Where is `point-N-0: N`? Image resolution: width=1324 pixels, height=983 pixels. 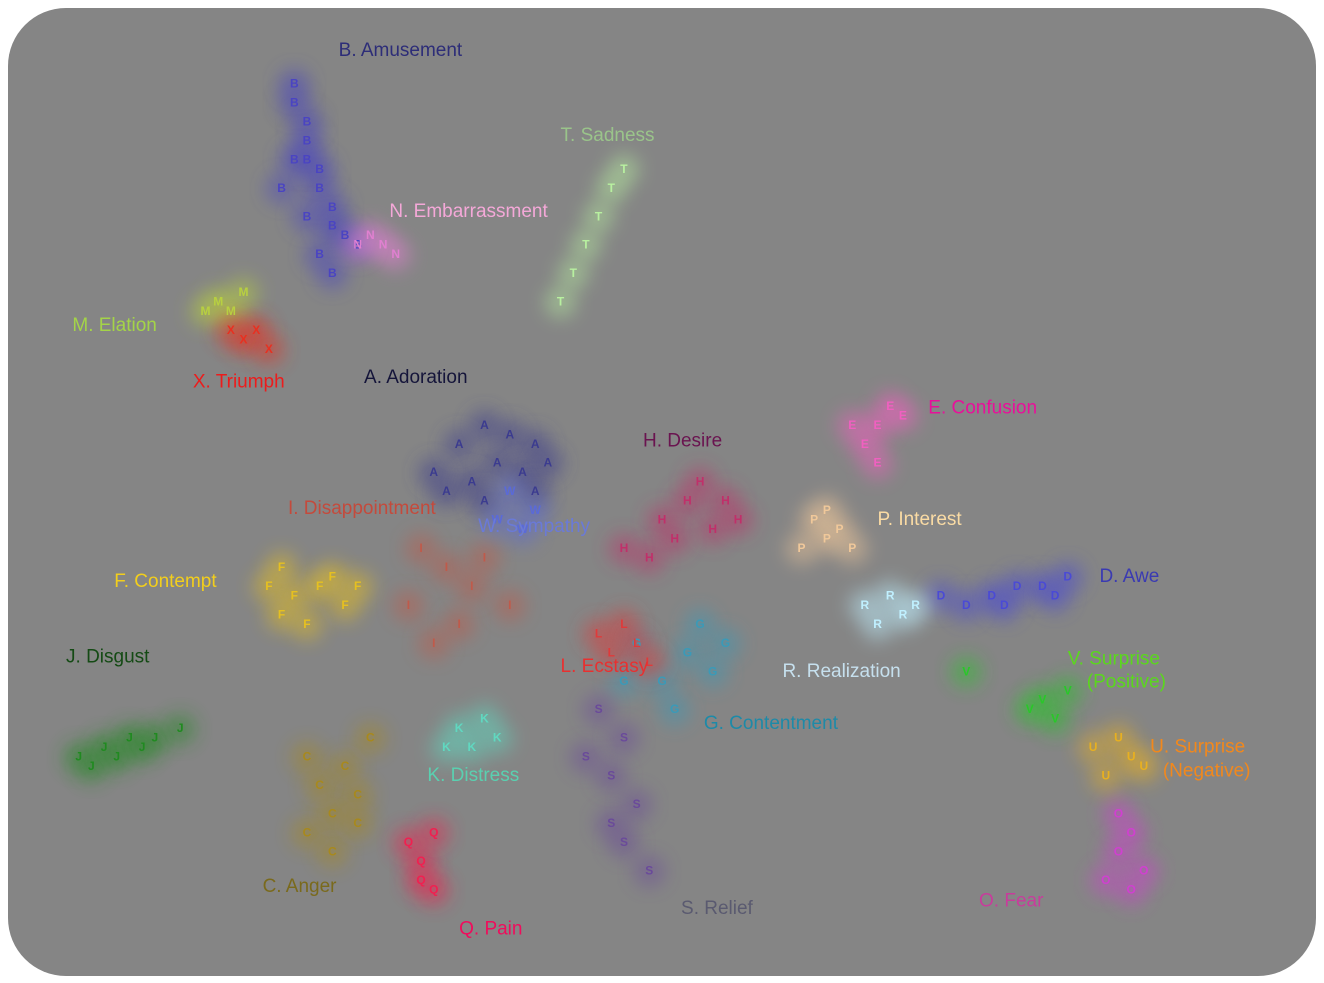
point-N-0: N is located at coordinates (370, 235).